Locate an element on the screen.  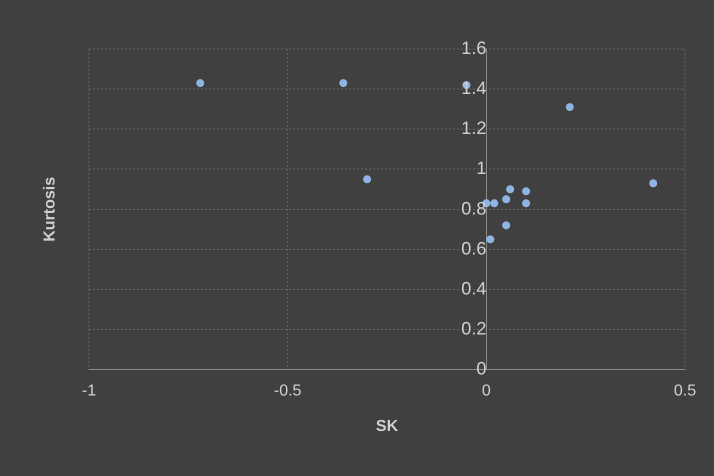
x-tick-label: -0.5 is located at coordinates (288, 391).